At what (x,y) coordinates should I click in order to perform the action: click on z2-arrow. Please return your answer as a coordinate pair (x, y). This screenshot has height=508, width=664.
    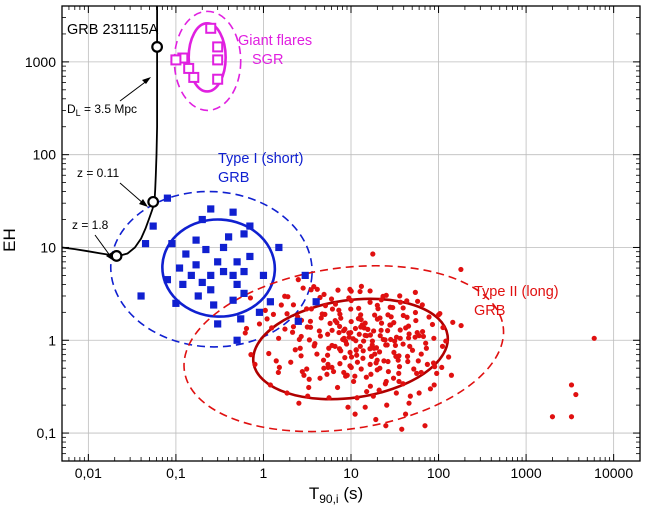
    Looking at the image, I should click on (103, 246).